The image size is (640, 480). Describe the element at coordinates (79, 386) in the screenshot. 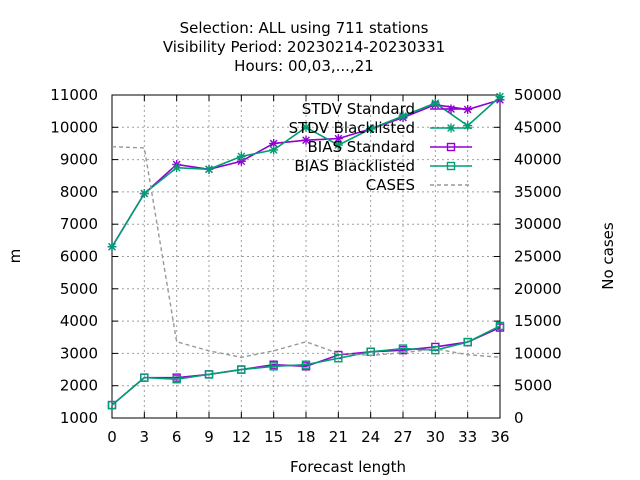

I see `y-tick-label: 2000` at that location.